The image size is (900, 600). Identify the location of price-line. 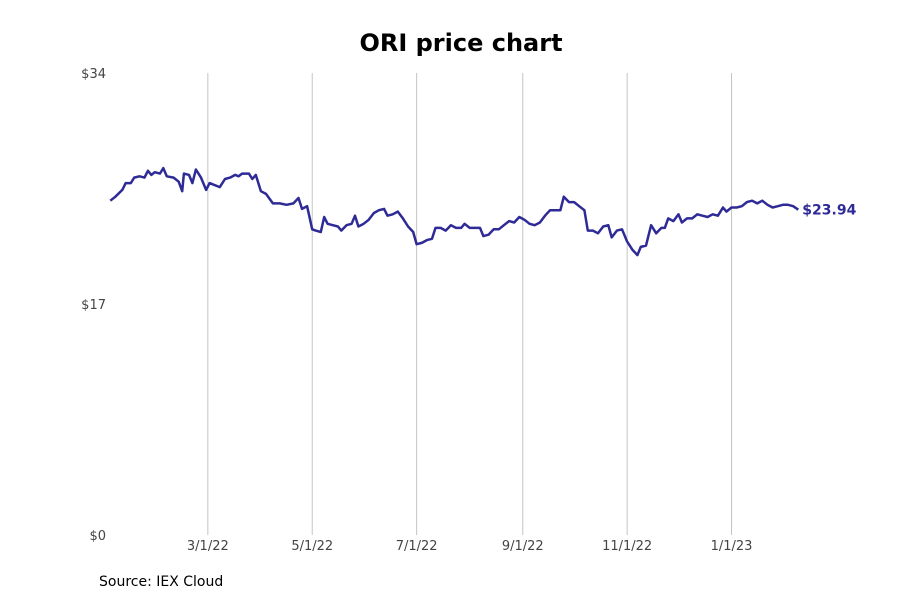
(454, 211).